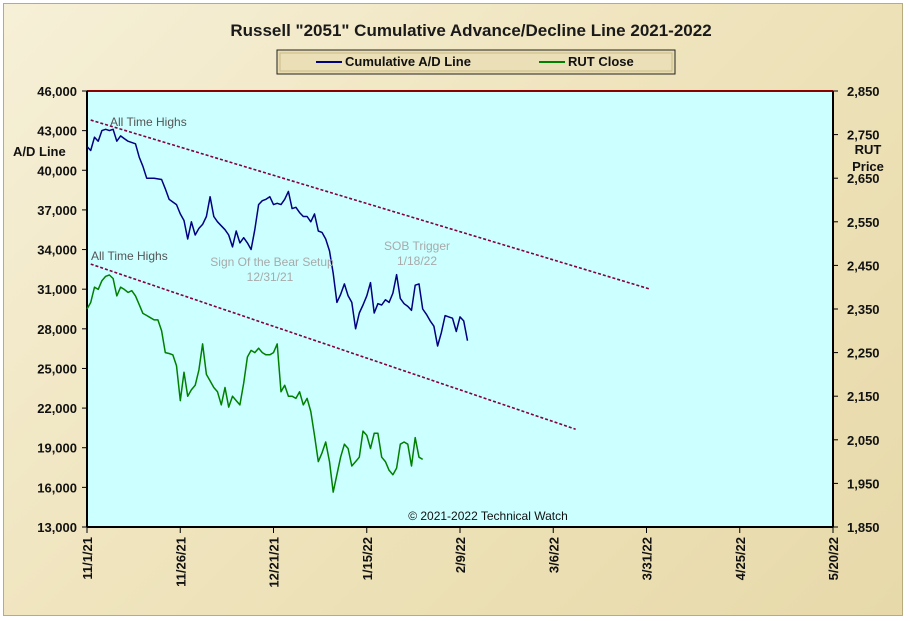 This screenshot has height=621, width=910. Describe the element at coordinates (863, 396) in the screenshot. I see `right-tick-label: 2,150` at that location.